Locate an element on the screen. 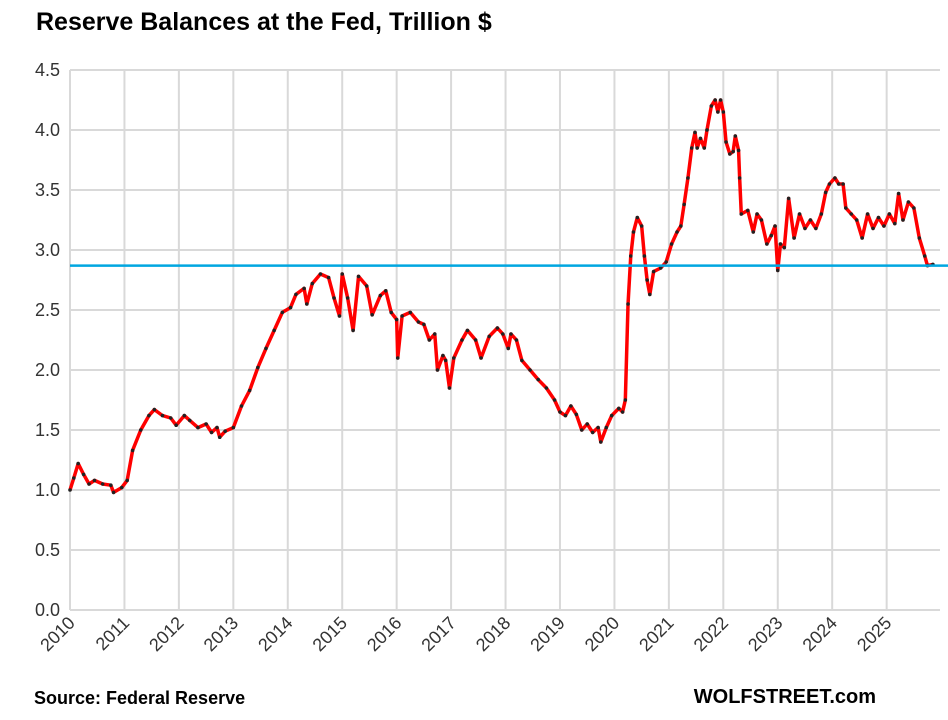 Image resolution: width=948 pixels, height=720 pixels. brand-label: WOLFSTREET.com is located at coordinates (784, 697).